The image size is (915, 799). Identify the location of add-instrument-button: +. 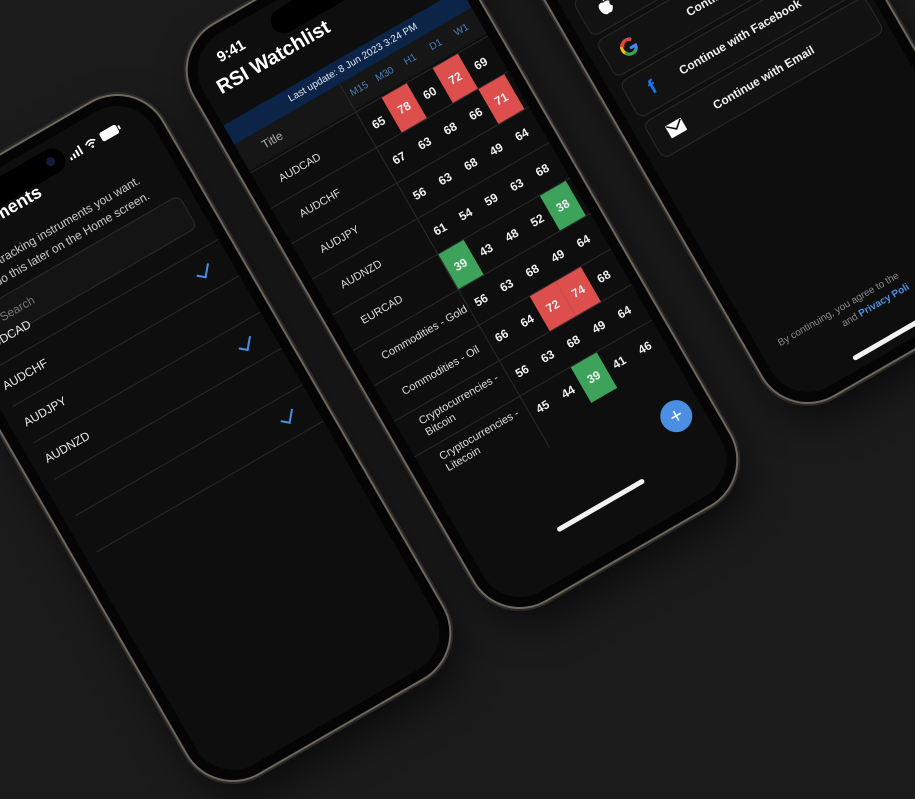
(676, 416).